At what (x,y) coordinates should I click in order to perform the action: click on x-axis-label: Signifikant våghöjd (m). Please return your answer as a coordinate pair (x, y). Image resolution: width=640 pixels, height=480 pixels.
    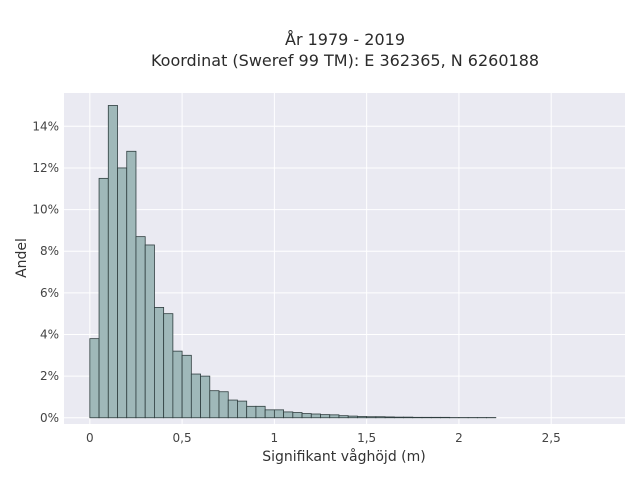
    Looking at the image, I should click on (343, 456).